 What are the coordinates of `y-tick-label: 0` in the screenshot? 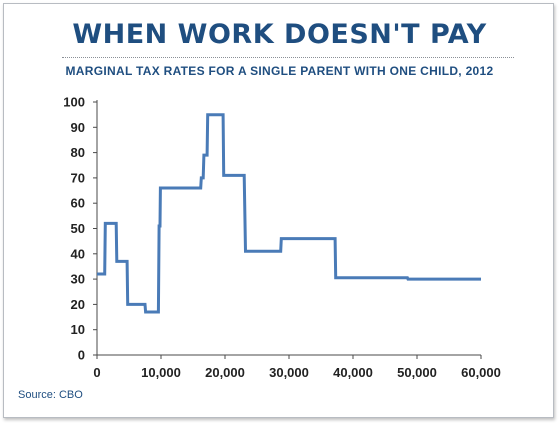 It's located at (81, 355).